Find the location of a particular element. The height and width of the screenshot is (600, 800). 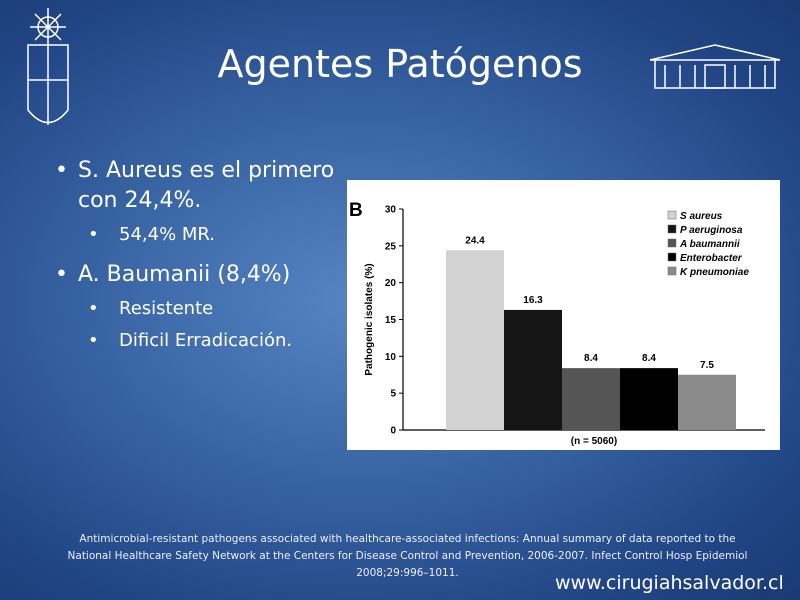

x-axis-label: (n = 5060) is located at coordinates (594, 441).